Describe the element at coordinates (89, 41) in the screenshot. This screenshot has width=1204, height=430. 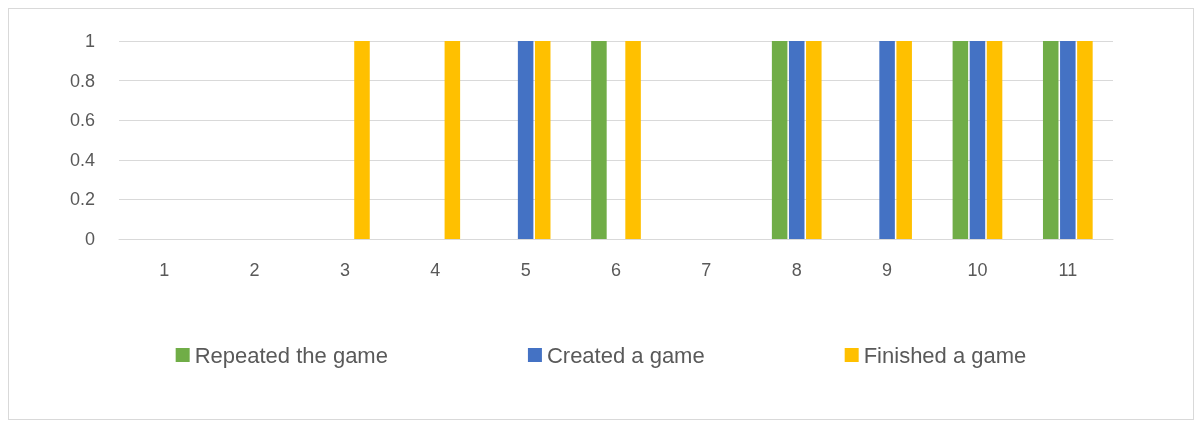
I see `y-tick-label: 1` at that location.